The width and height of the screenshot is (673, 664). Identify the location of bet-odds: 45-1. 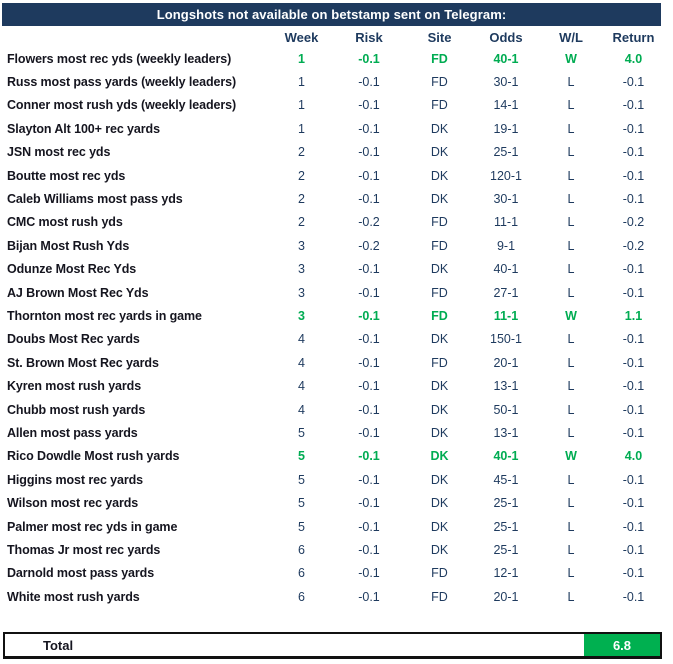
(506, 479).